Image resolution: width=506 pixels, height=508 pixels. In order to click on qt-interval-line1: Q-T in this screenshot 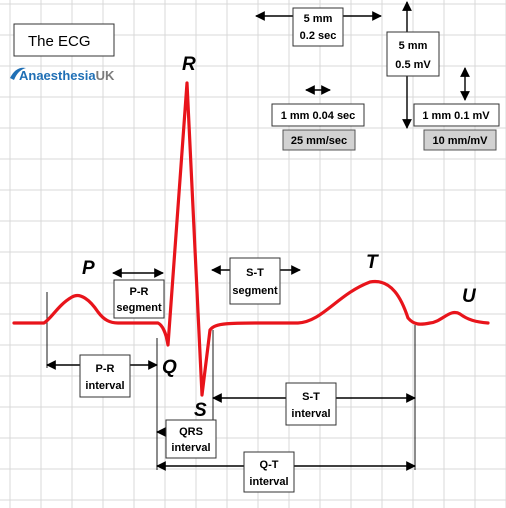, I will do `click(269, 465)`.